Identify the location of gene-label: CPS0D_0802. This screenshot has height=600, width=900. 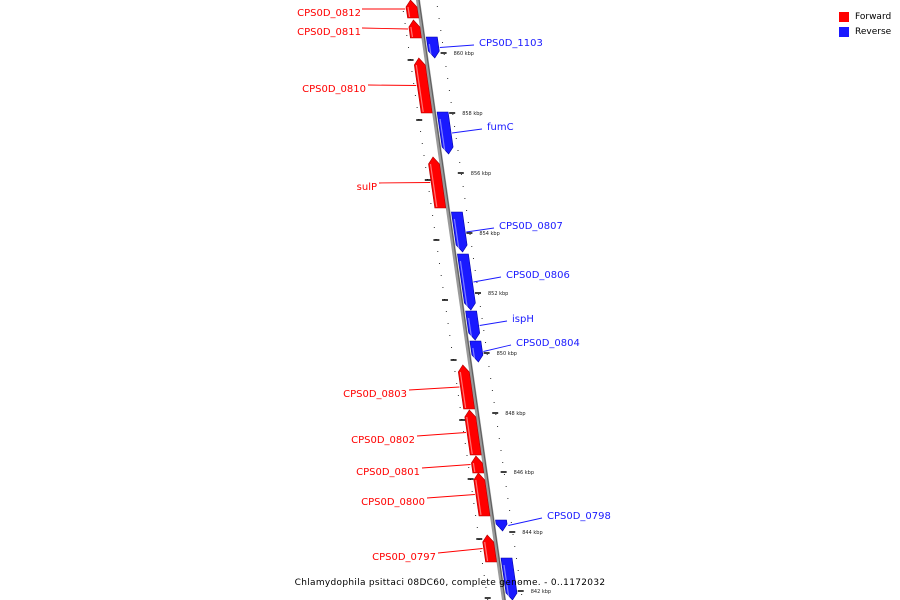
(383, 440).